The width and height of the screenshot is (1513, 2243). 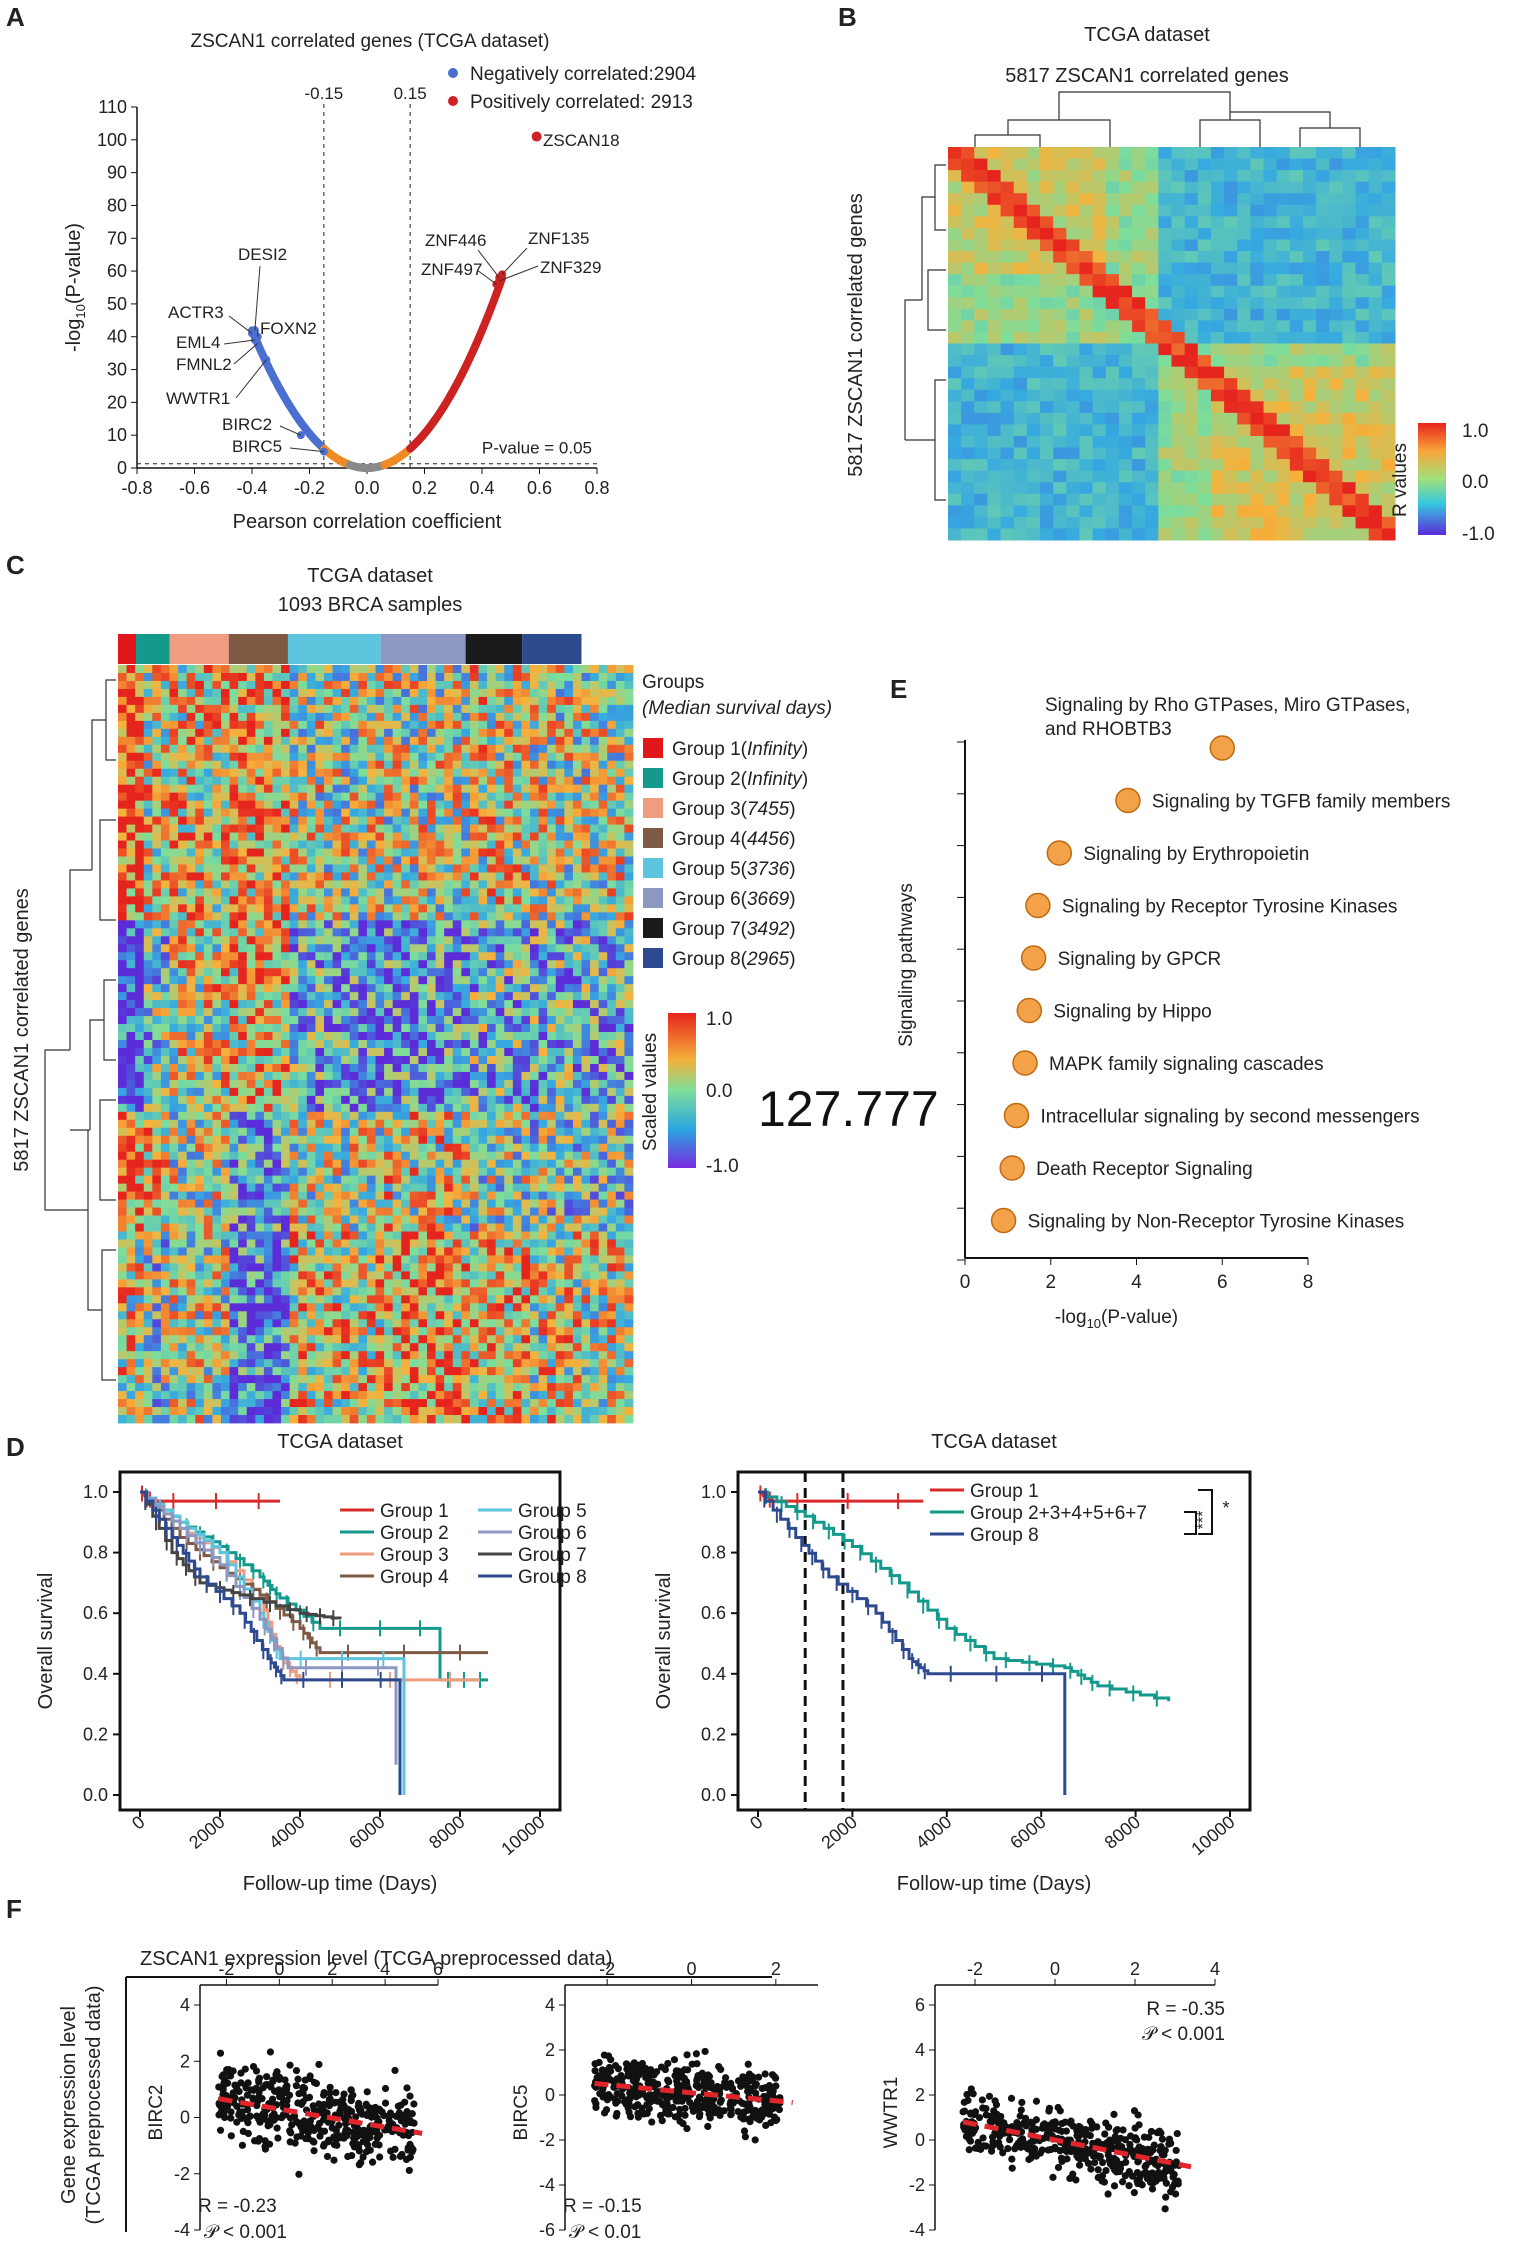 What do you see at coordinates (369, 41) in the screenshot?
I see `volcano-title: ZSCAN1 correlated genes (TCGA dataset)` at bounding box center [369, 41].